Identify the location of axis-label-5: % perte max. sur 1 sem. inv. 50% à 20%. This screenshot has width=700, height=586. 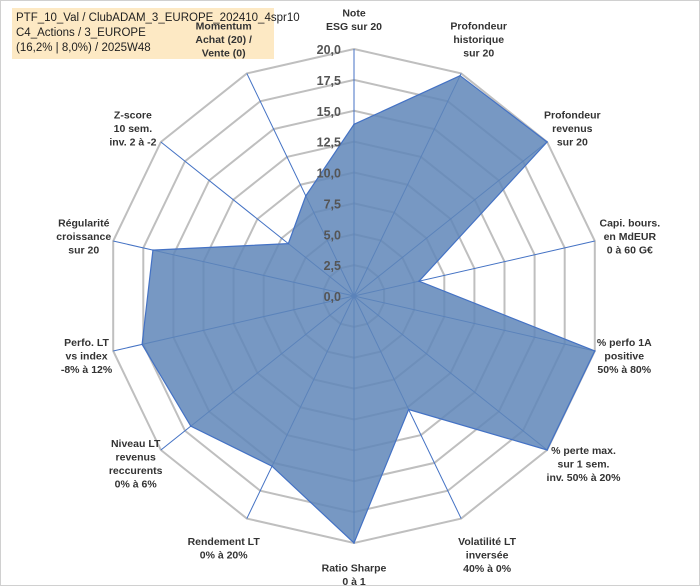
(584, 464).